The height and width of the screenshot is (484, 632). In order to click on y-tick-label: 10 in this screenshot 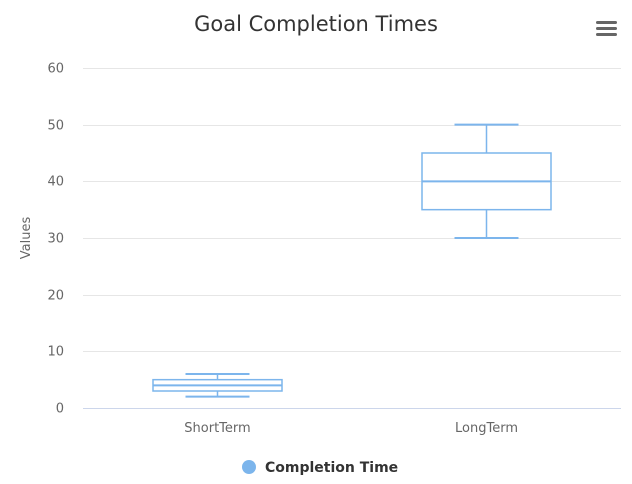, I will do `click(55, 352)`.